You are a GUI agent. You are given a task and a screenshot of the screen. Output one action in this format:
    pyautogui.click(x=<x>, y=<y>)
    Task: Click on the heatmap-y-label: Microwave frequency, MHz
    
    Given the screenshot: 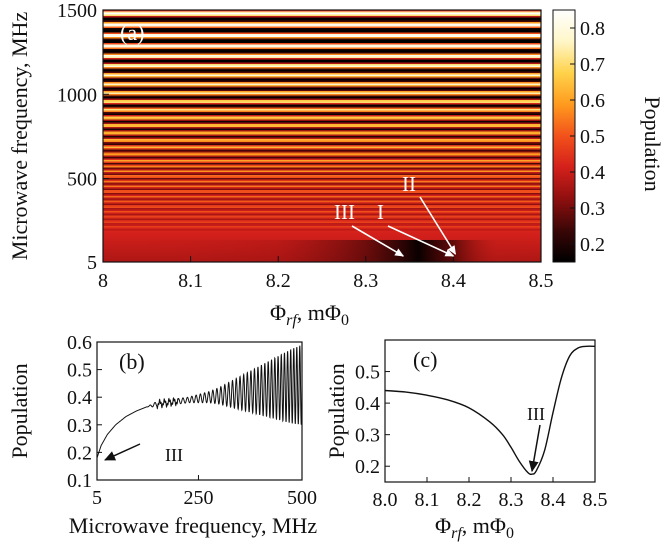 What is the action you would take?
    pyautogui.click(x=19, y=136)
    